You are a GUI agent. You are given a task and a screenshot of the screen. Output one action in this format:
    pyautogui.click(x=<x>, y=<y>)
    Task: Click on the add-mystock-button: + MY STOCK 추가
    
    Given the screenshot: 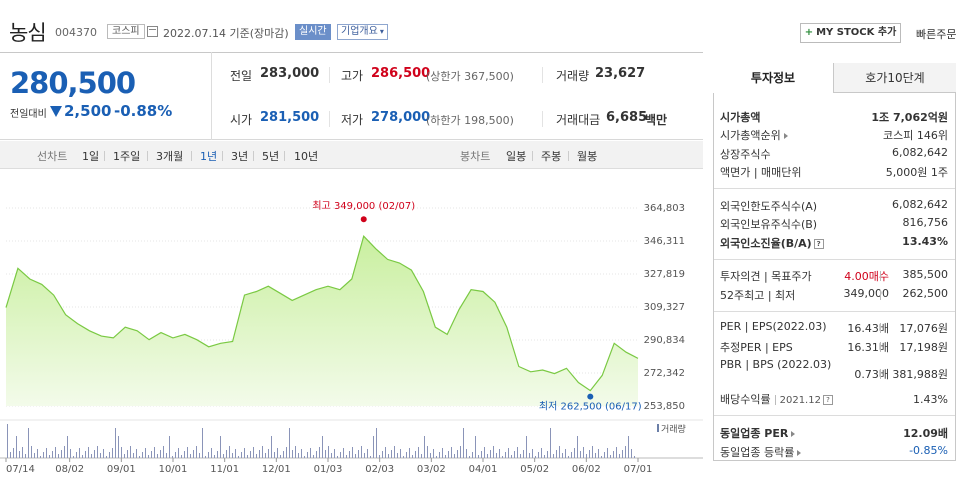 What is the action you would take?
    pyautogui.click(x=850, y=33)
    